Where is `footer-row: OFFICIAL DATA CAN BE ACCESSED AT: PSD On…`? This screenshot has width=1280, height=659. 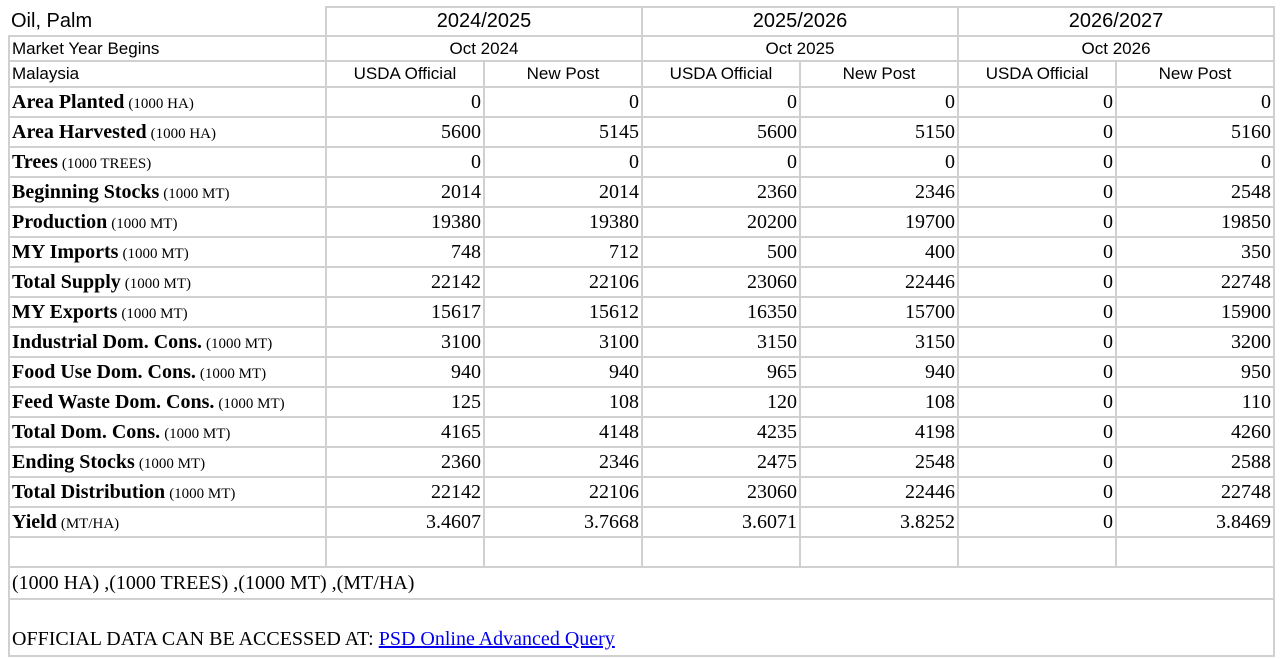 footer-row: OFFICIAL DATA CAN BE ACCESSED AT: PSD On… is located at coordinates (641, 627).